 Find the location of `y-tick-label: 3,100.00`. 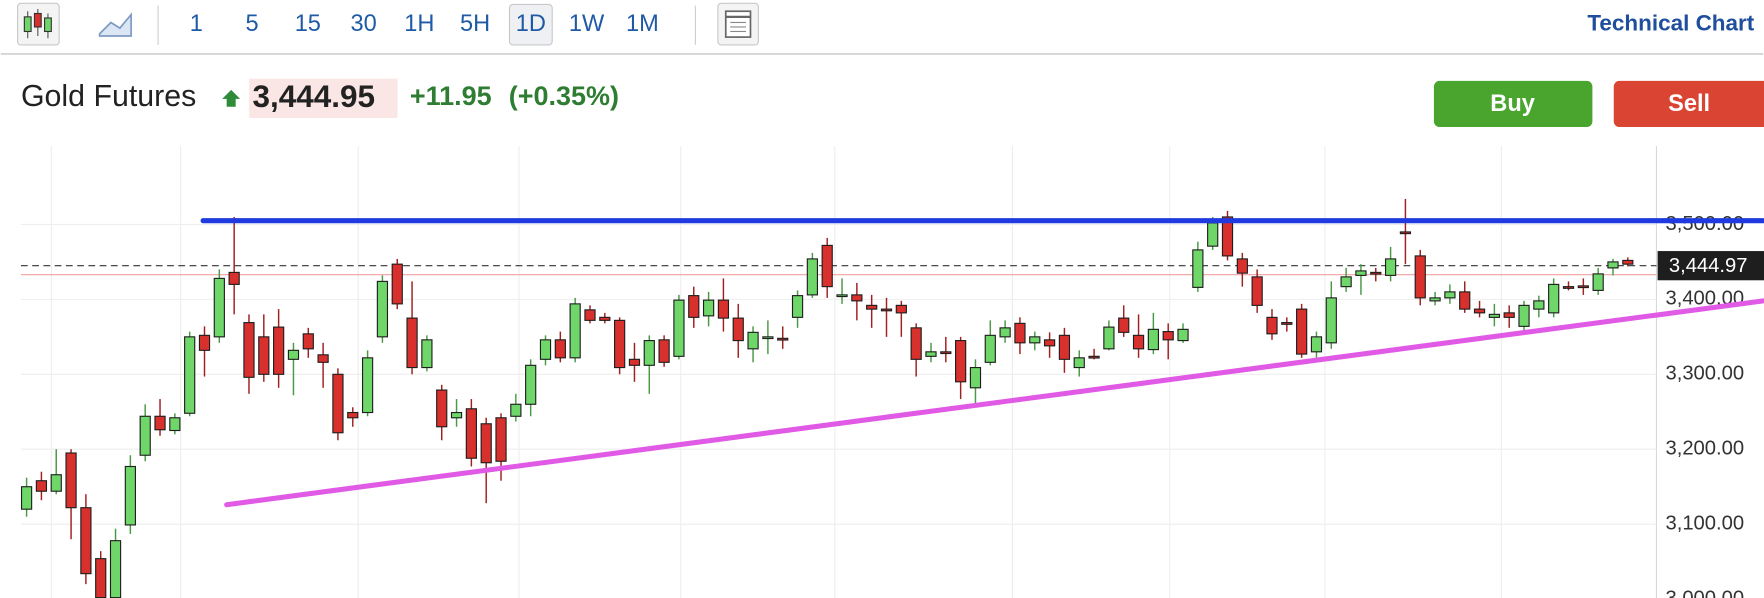

y-tick-label: 3,100.00 is located at coordinates (1704, 524).